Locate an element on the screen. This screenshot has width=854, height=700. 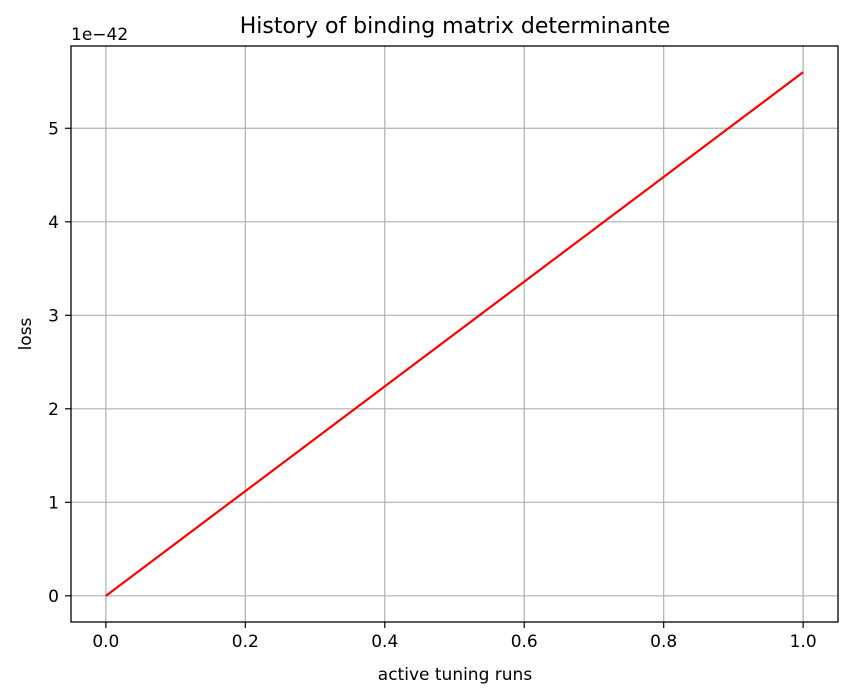
y-axis-label: loss is located at coordinates (26, 333).